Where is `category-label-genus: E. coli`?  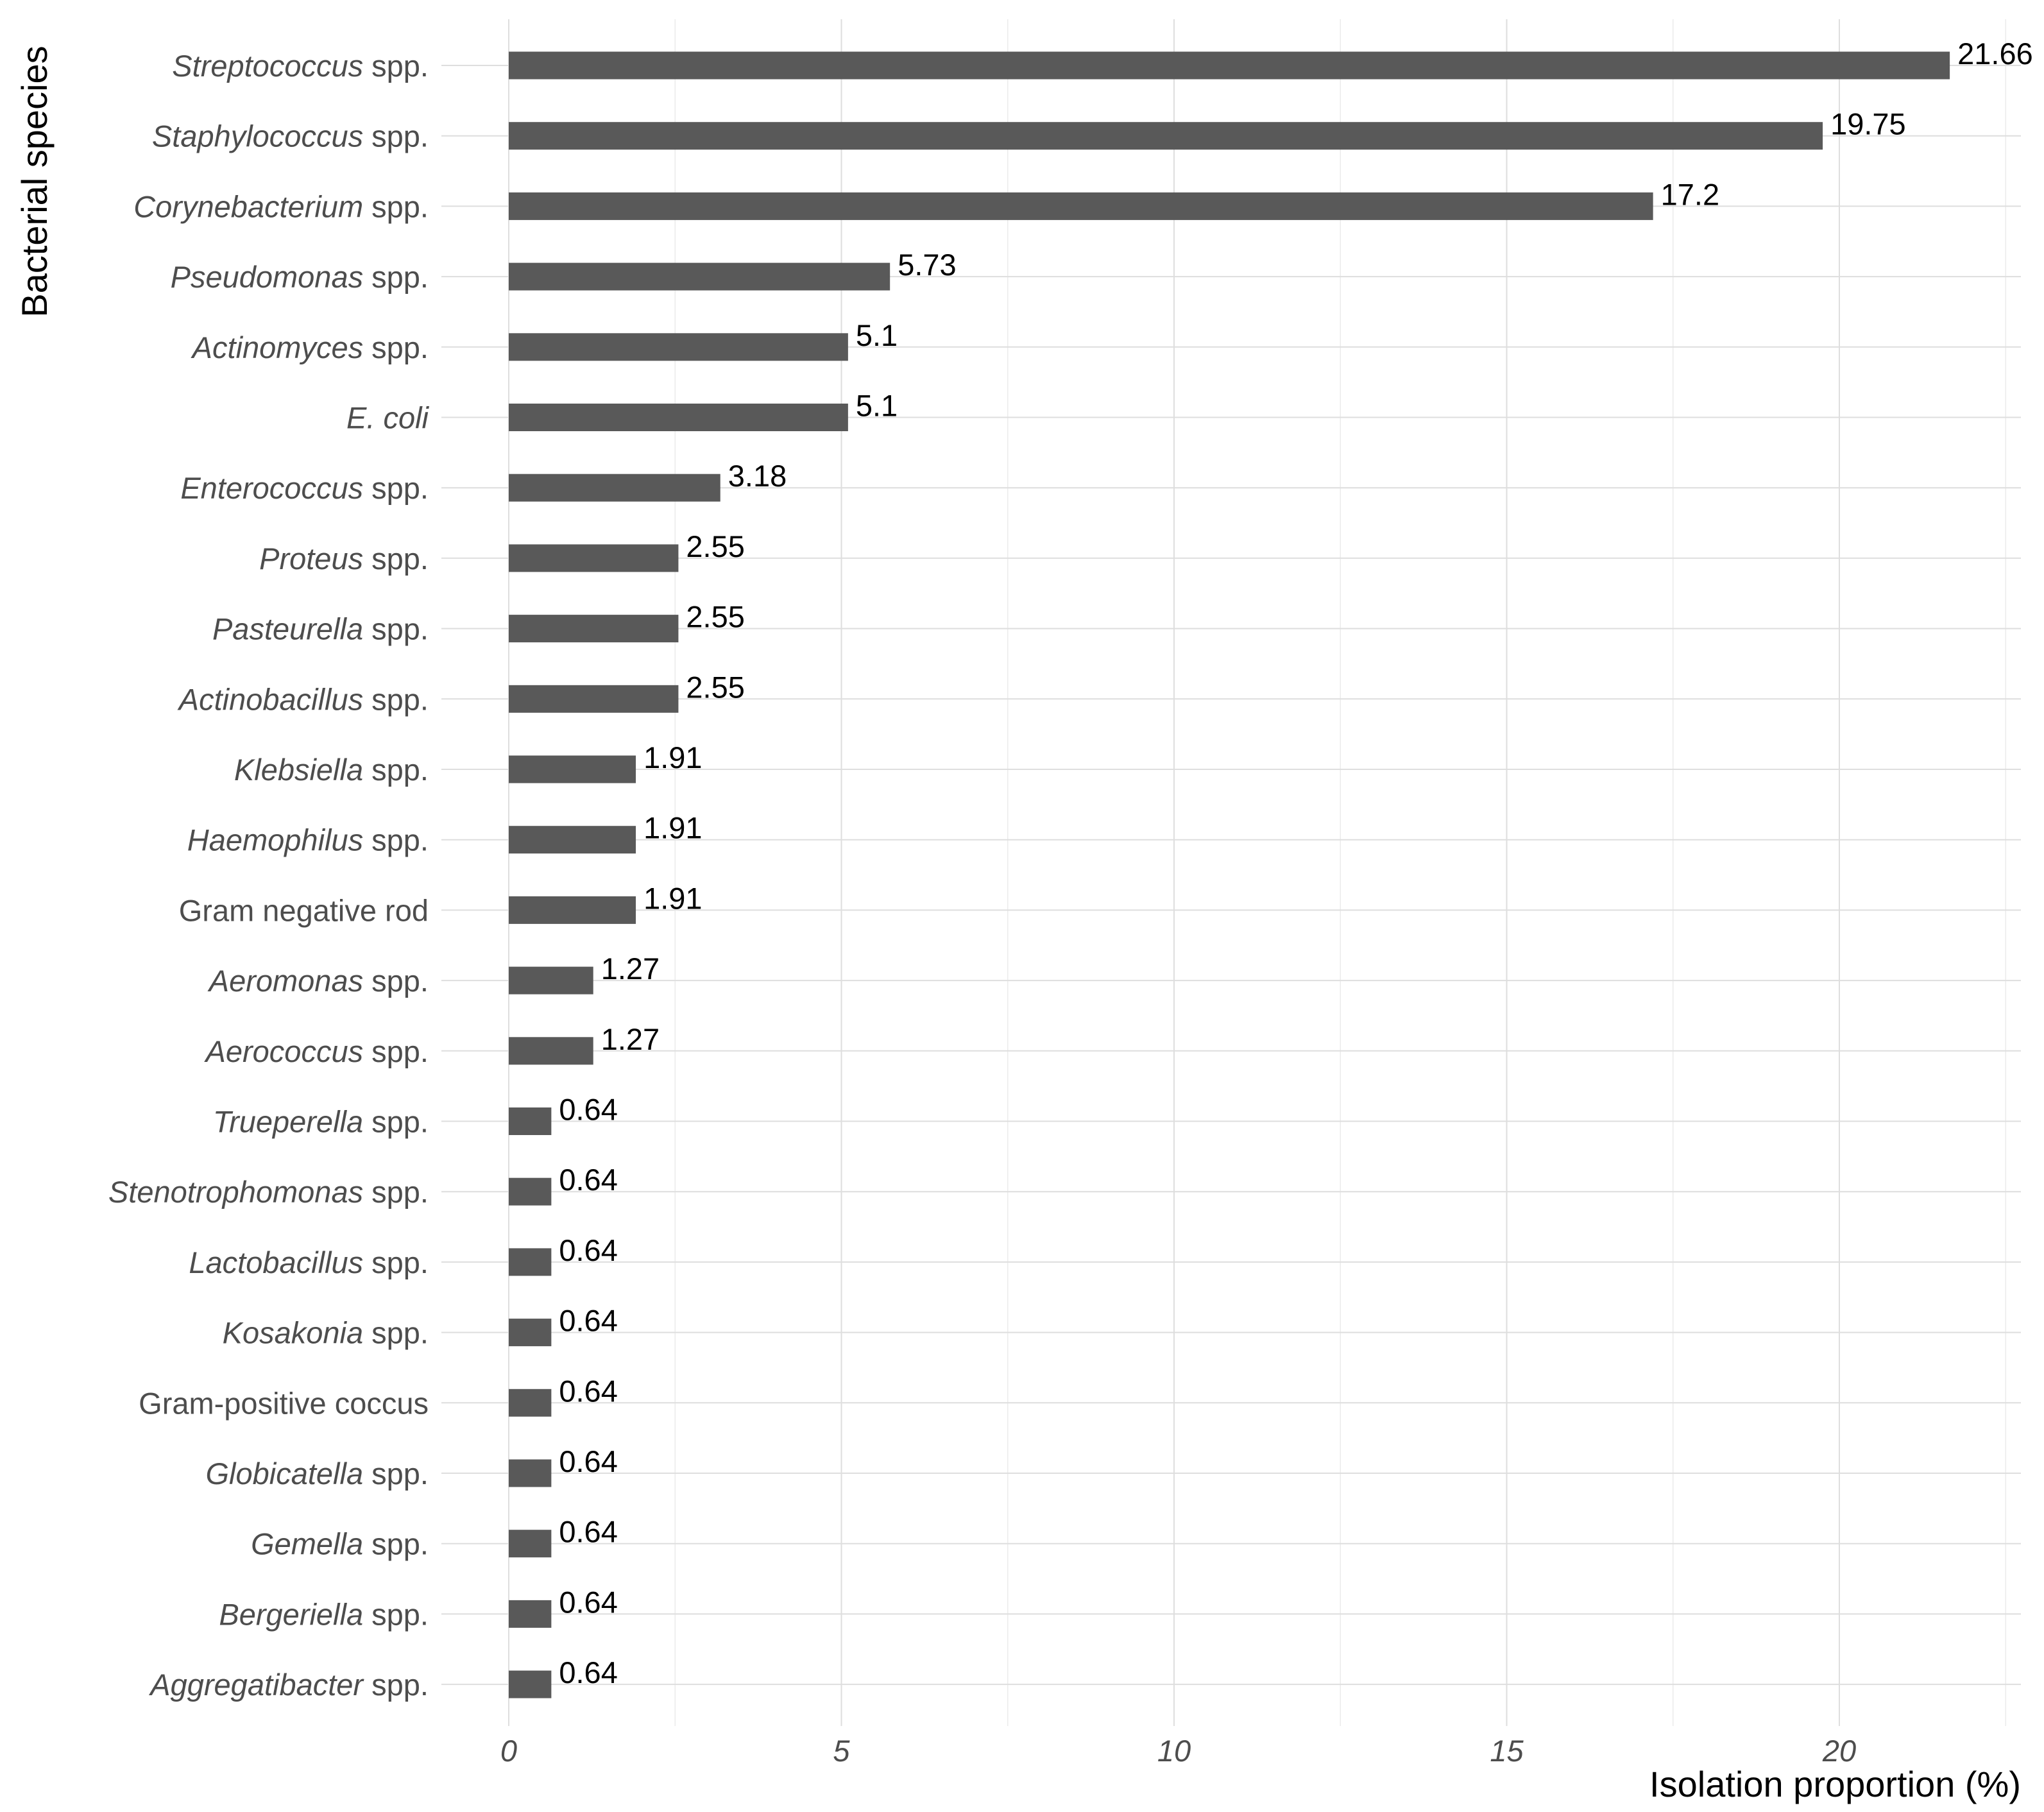
category-label-genus: E. coli is located at coordinates (388, 418).